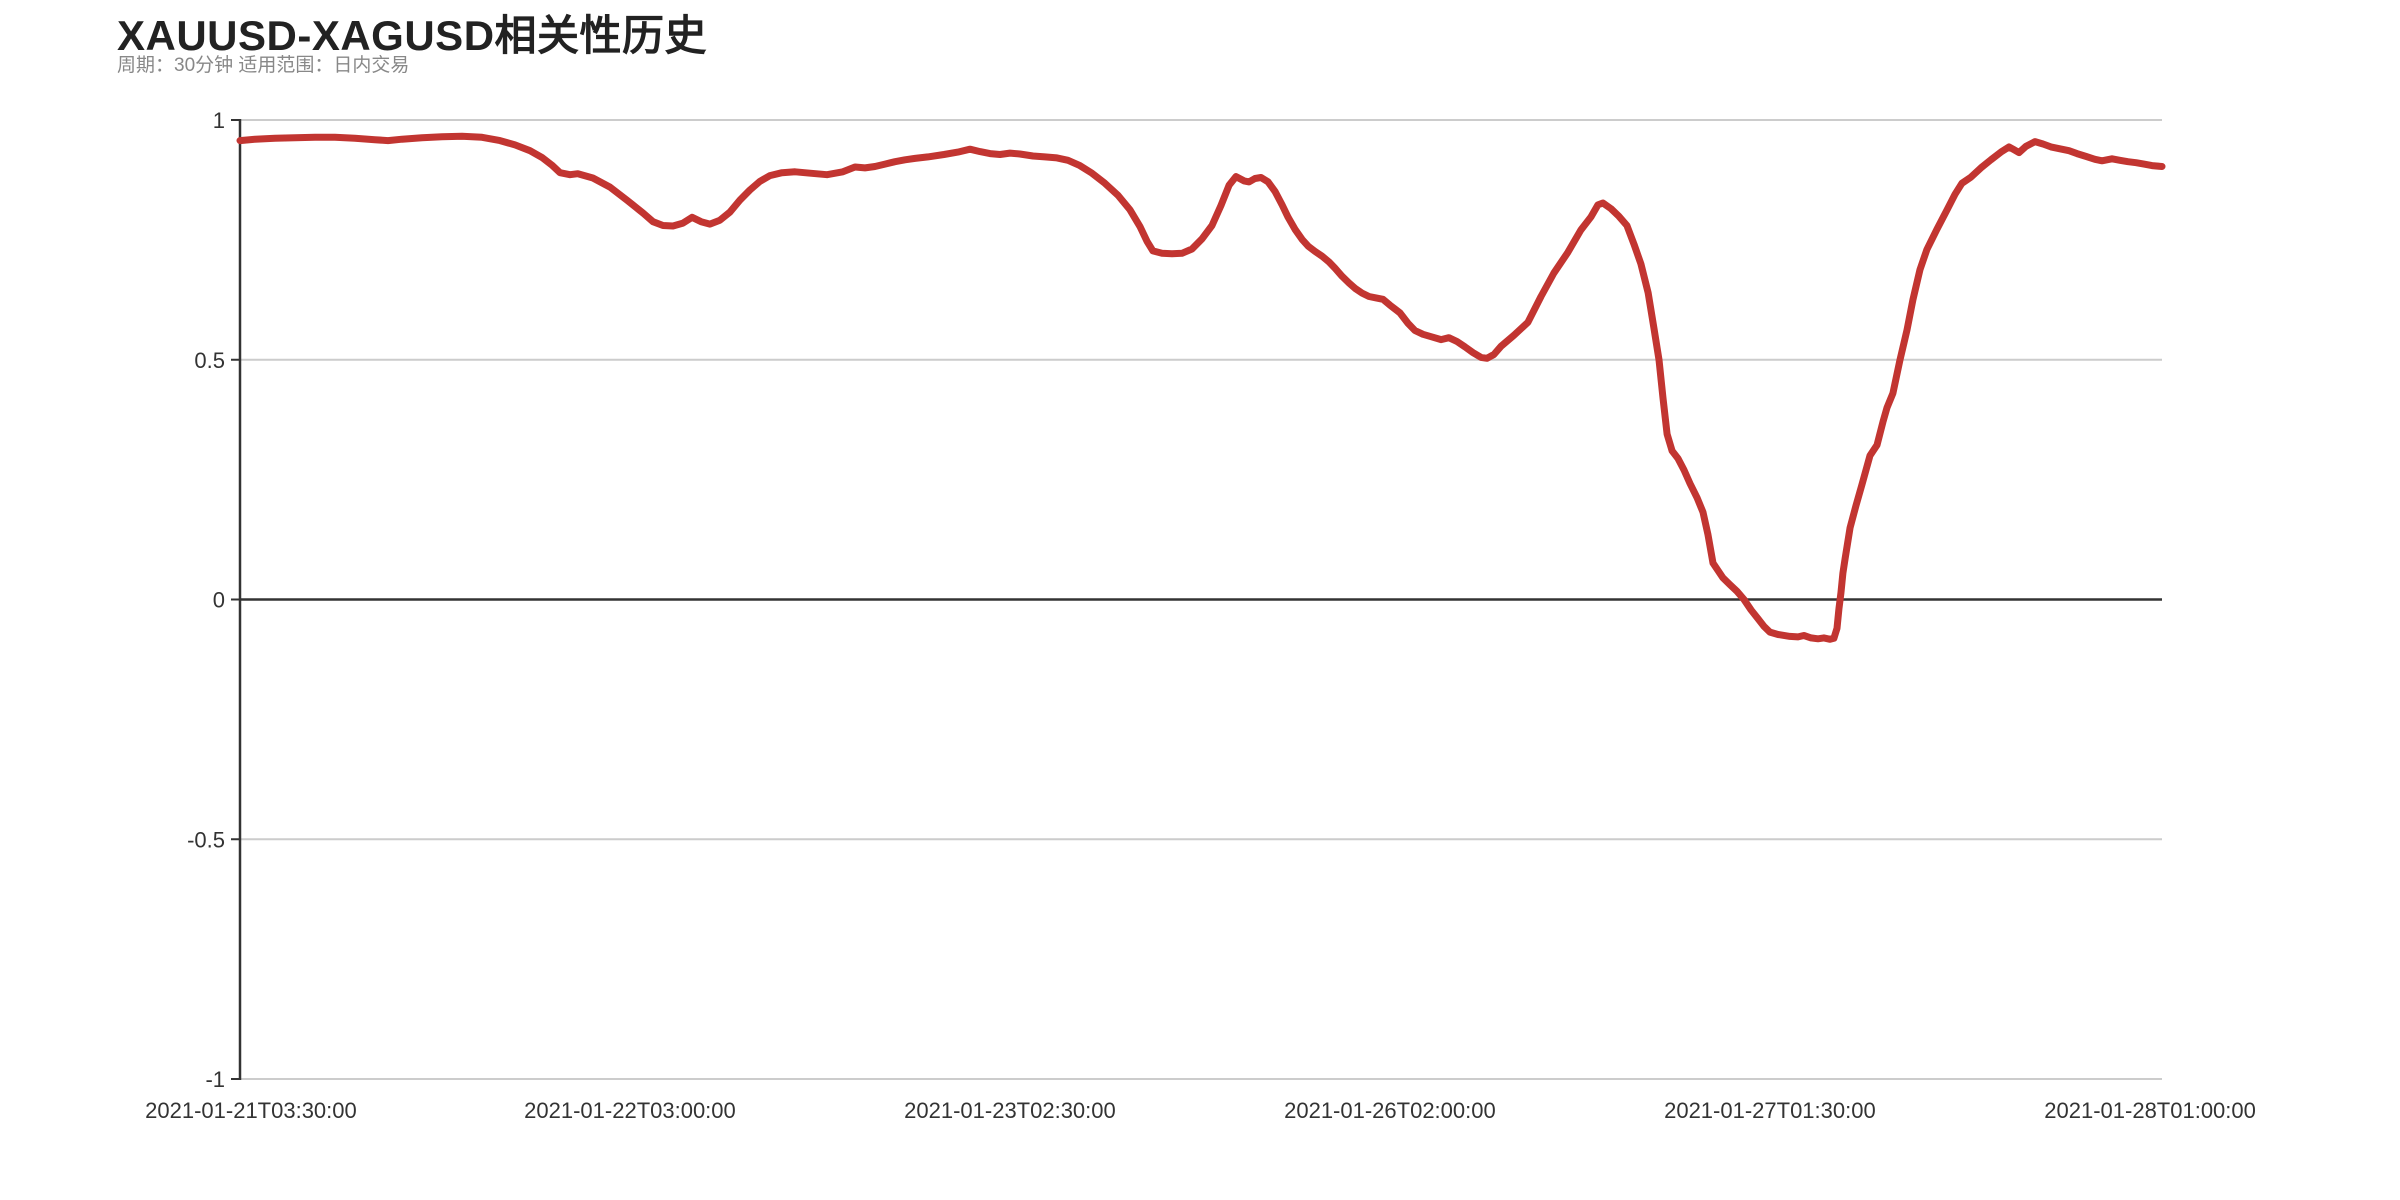 The width and height of the screenshot is (2400, 1200). I want to click on x-tick-label: 2021-01-26T02:00:00, so click(1390, 1110).